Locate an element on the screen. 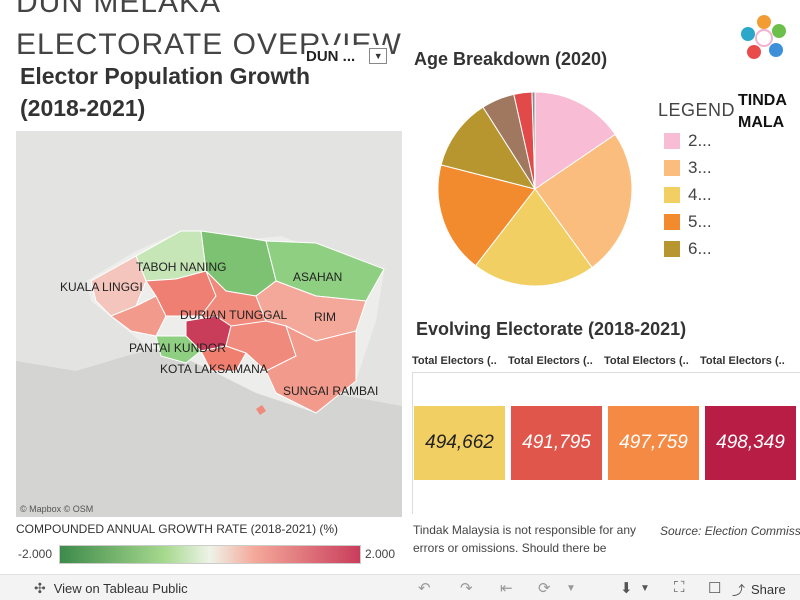 This screenshot has height=600, width=800. map-label-rim: RIM is located at coordinates (325, 317).